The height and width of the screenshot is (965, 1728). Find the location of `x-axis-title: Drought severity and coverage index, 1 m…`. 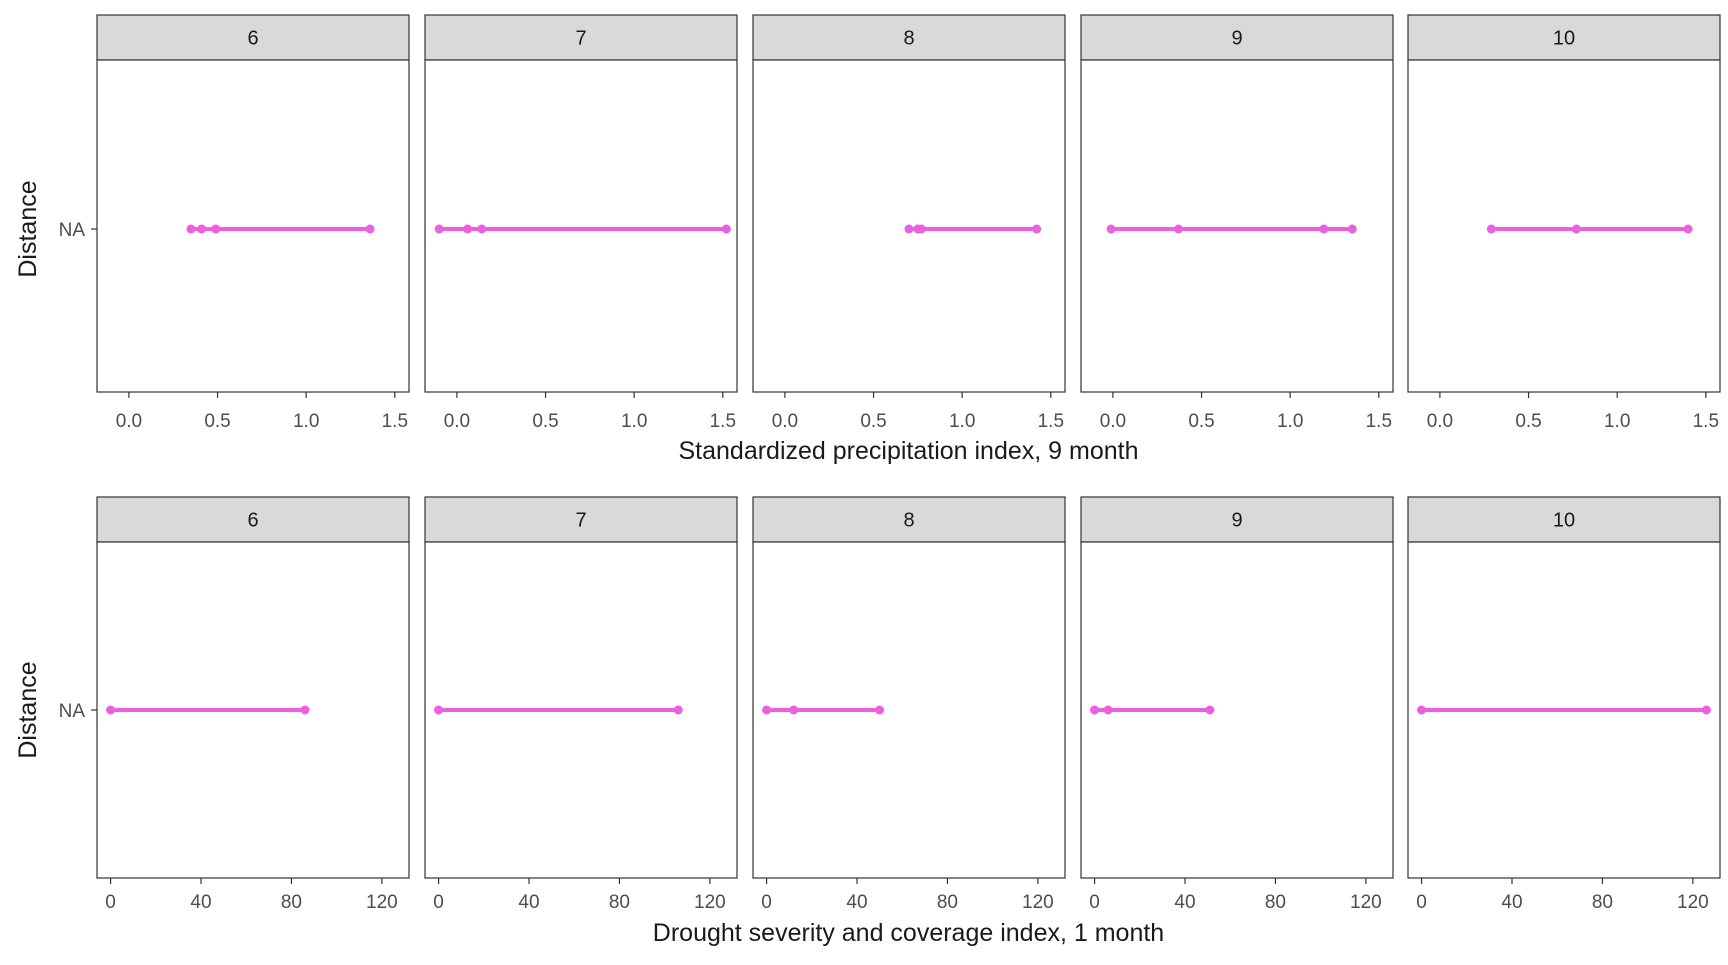

x-axis-title: Drought severity and coverage index, 1 m… is located at coordinates (908, 933).